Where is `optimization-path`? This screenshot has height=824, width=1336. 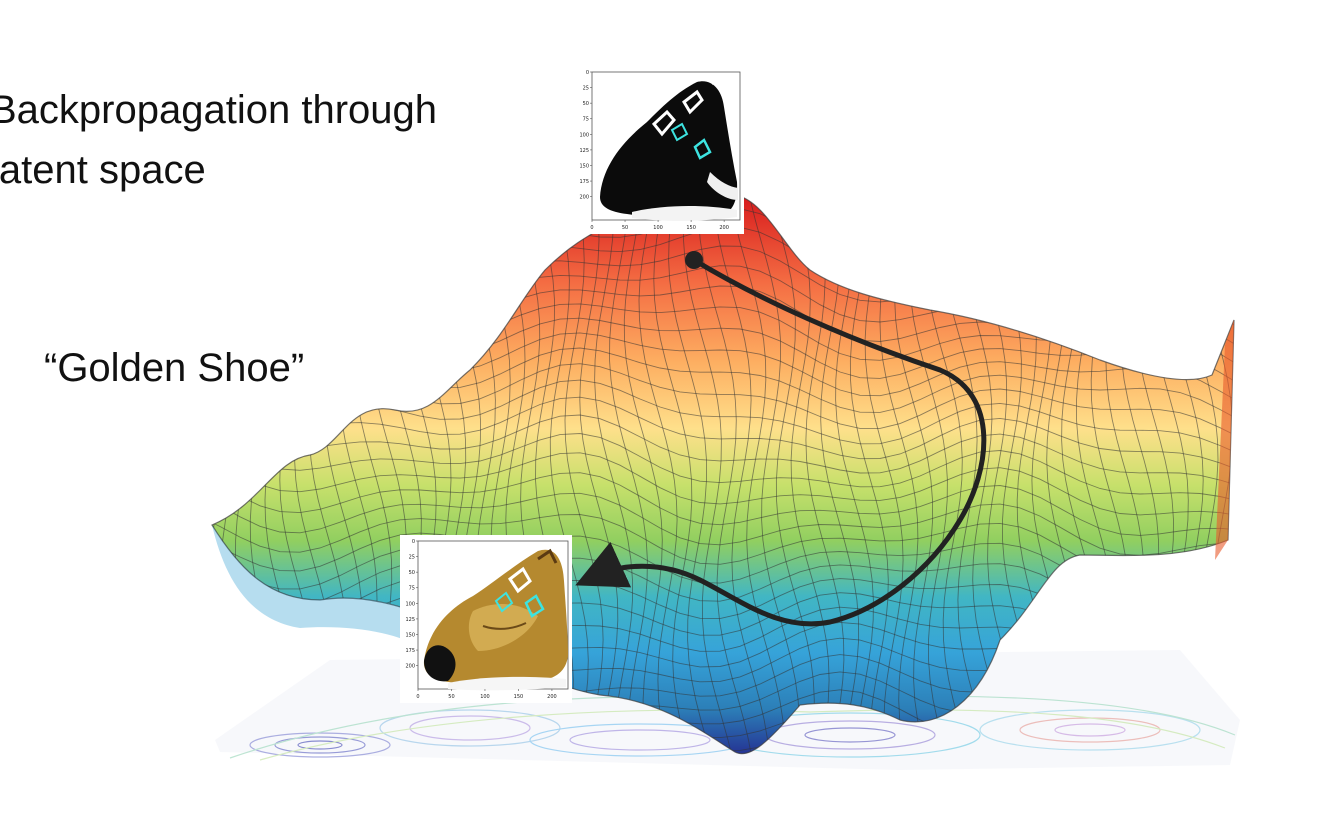 optimization-path is located at coordinates (781, 439).